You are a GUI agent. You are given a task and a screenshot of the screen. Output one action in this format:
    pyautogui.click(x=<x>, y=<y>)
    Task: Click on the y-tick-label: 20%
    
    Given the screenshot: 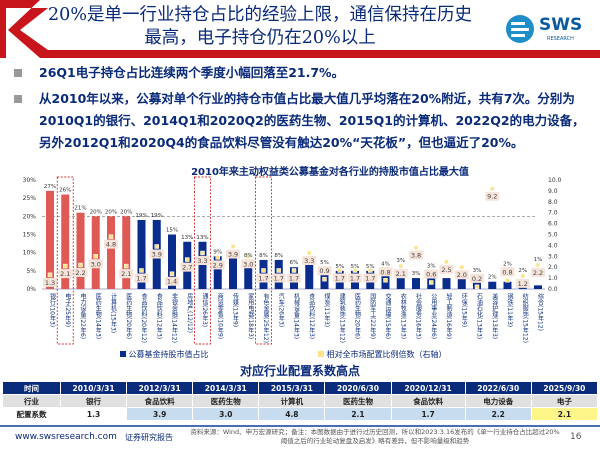 What is the action you would take?
    pyautogui.click(x=30, y=216)
    